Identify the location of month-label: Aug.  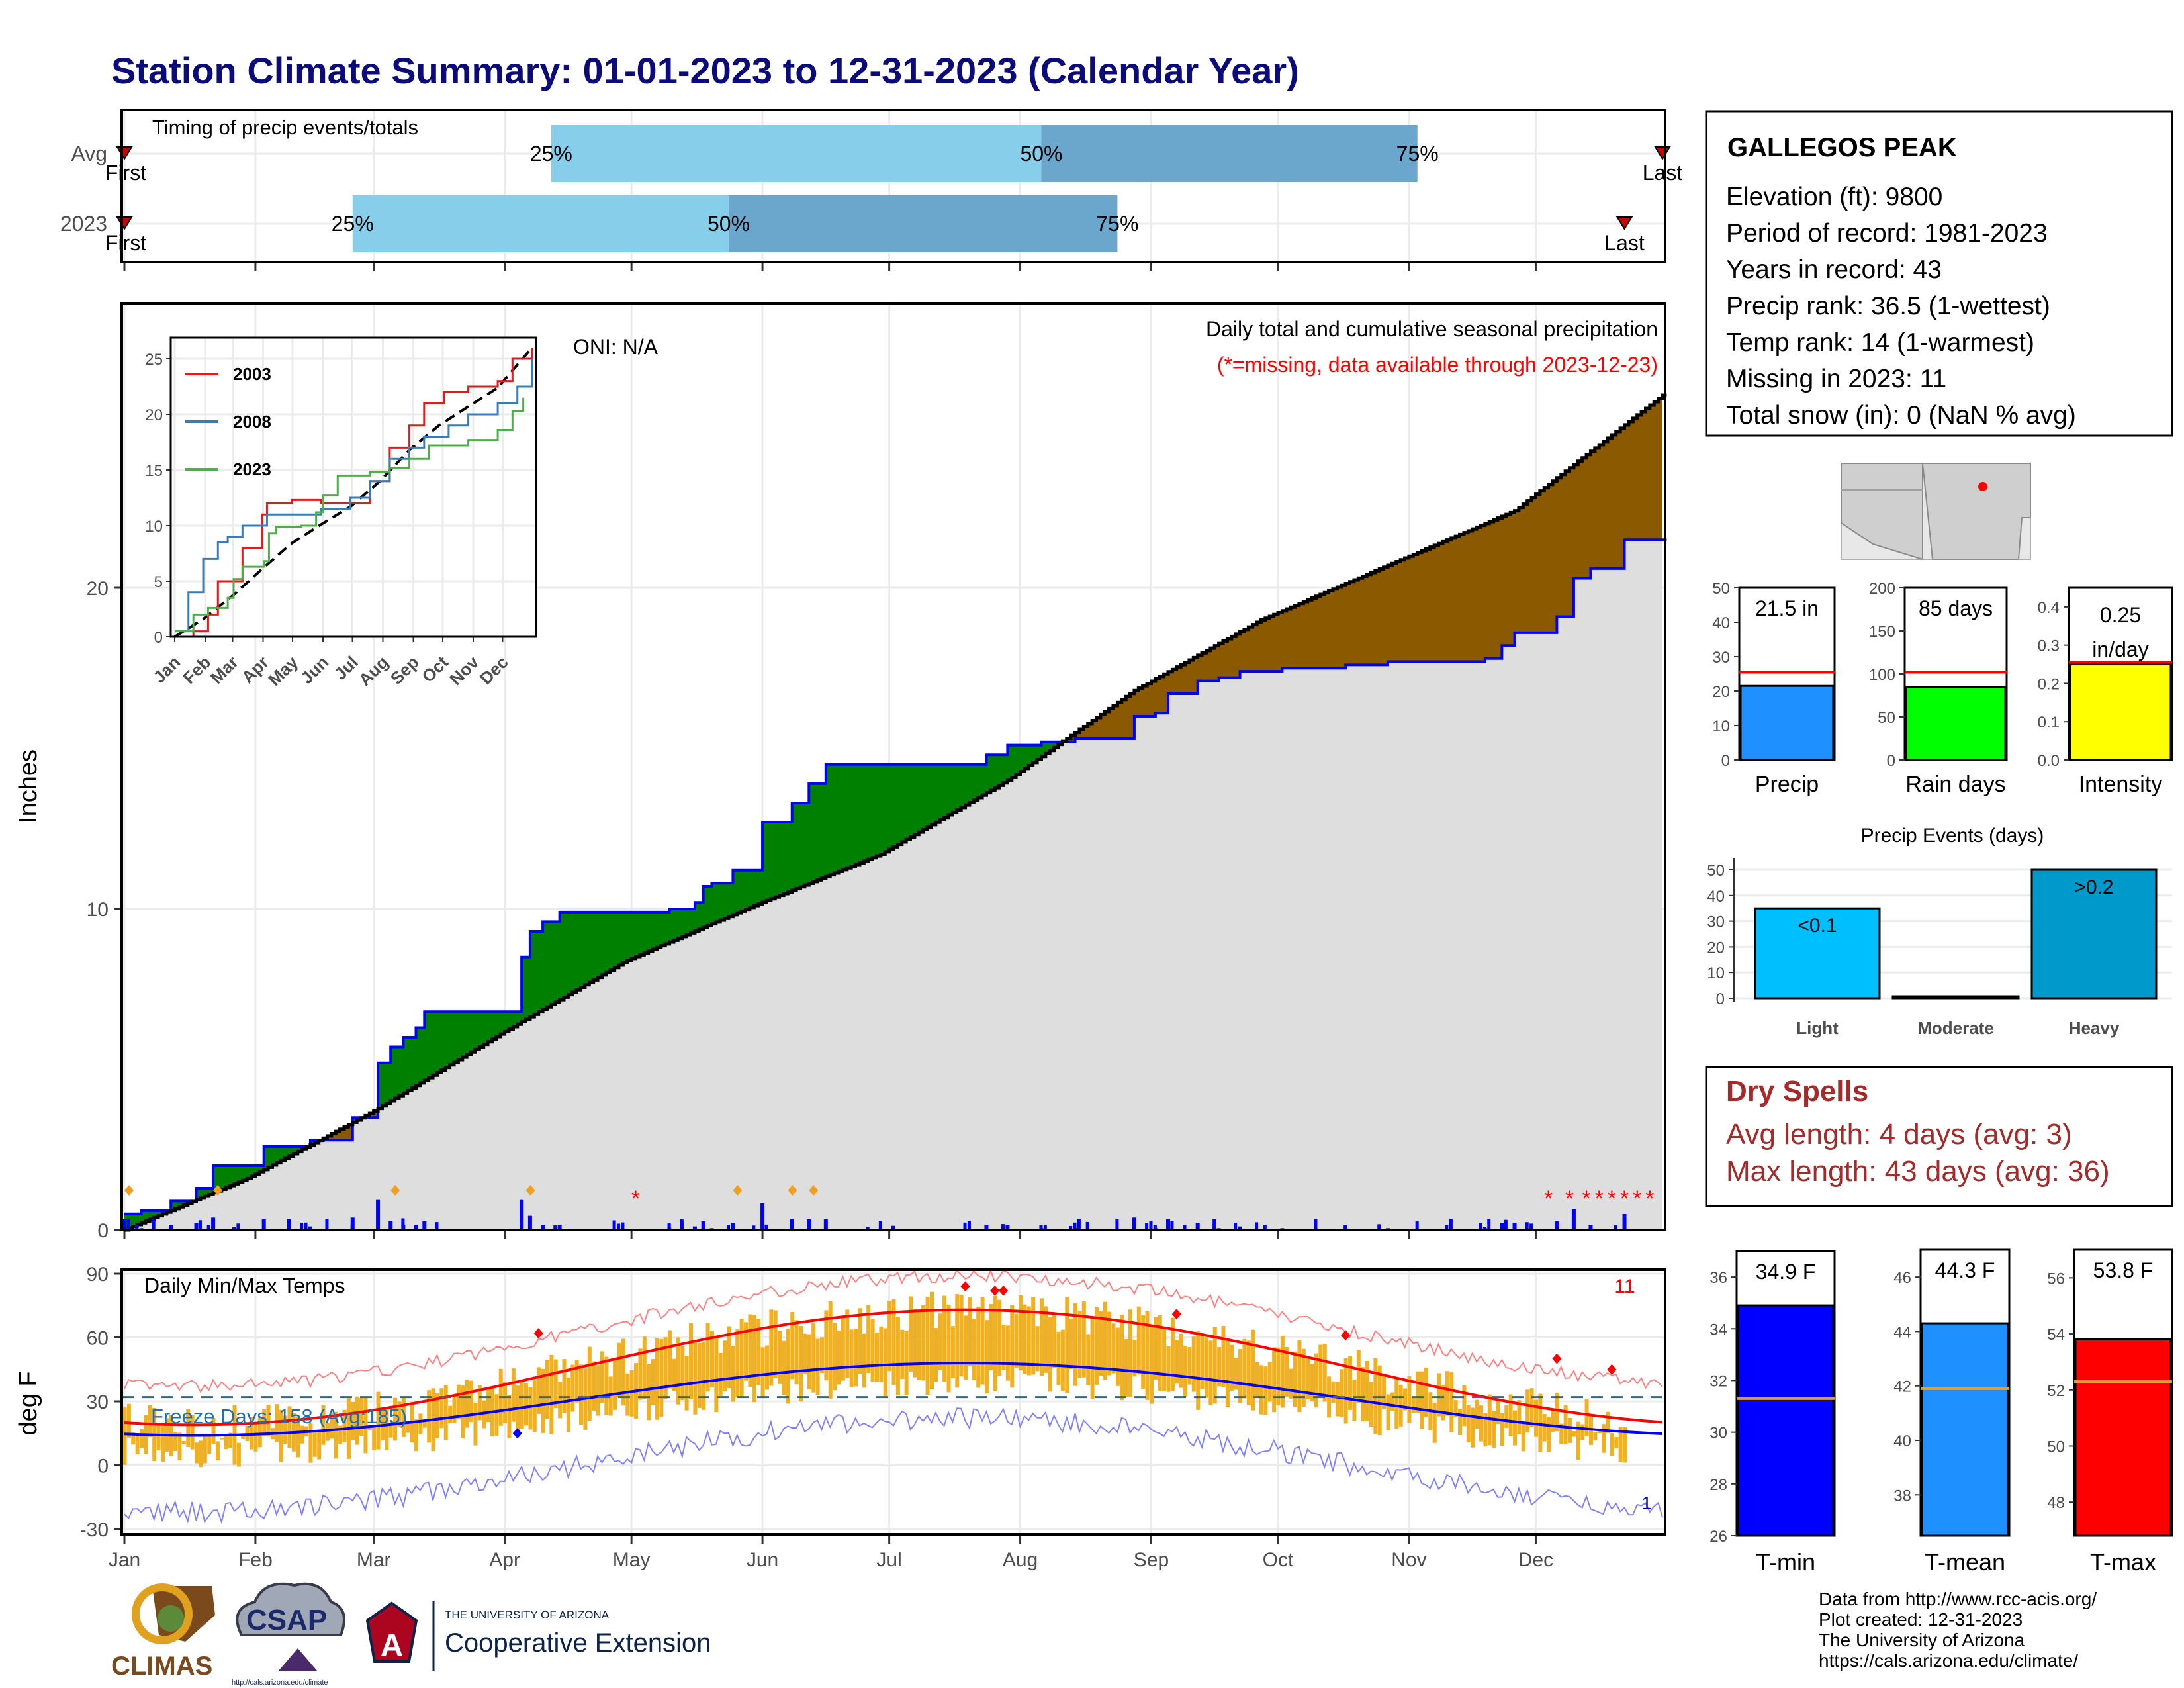
(1021, 1560).